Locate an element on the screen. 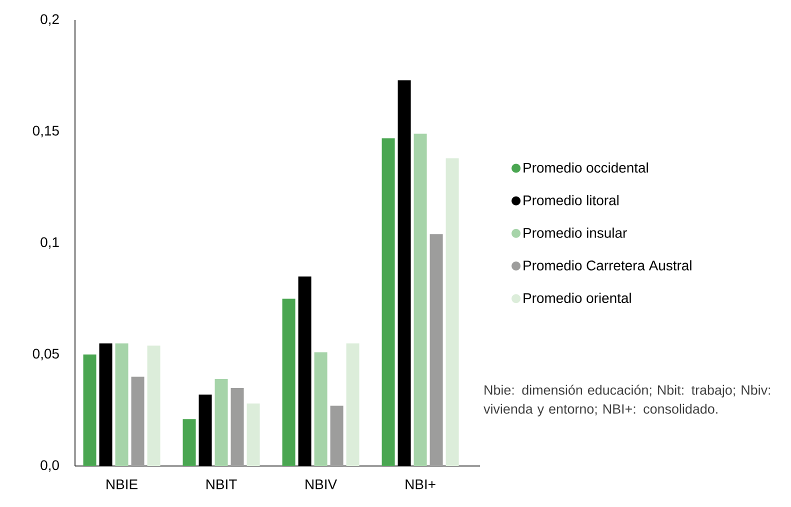 The image size is (791, 507). y-tick-label: 0,2 is located at coordinates (49, 20).